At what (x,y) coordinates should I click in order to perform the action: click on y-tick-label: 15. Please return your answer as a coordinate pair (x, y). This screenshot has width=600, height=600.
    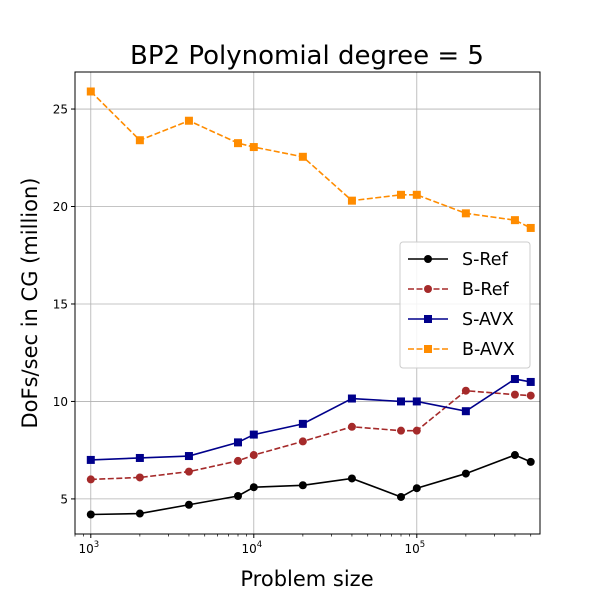
    Looking at the image, I should click on (60, 304).